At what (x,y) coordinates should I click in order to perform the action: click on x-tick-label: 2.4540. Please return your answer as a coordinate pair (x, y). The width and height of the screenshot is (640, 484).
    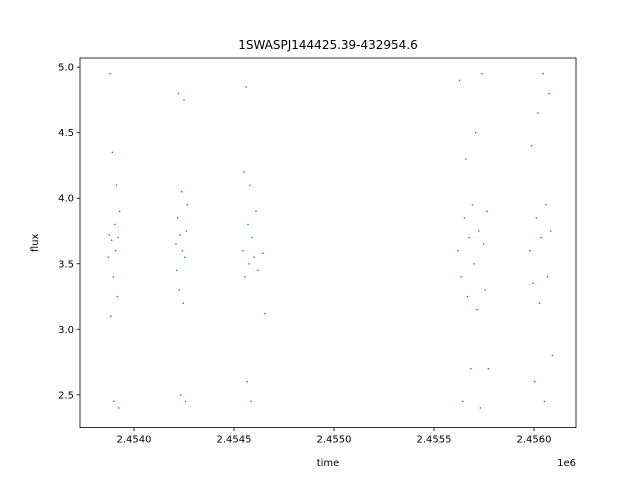
    Looking at the image, I should click on (134, 440).